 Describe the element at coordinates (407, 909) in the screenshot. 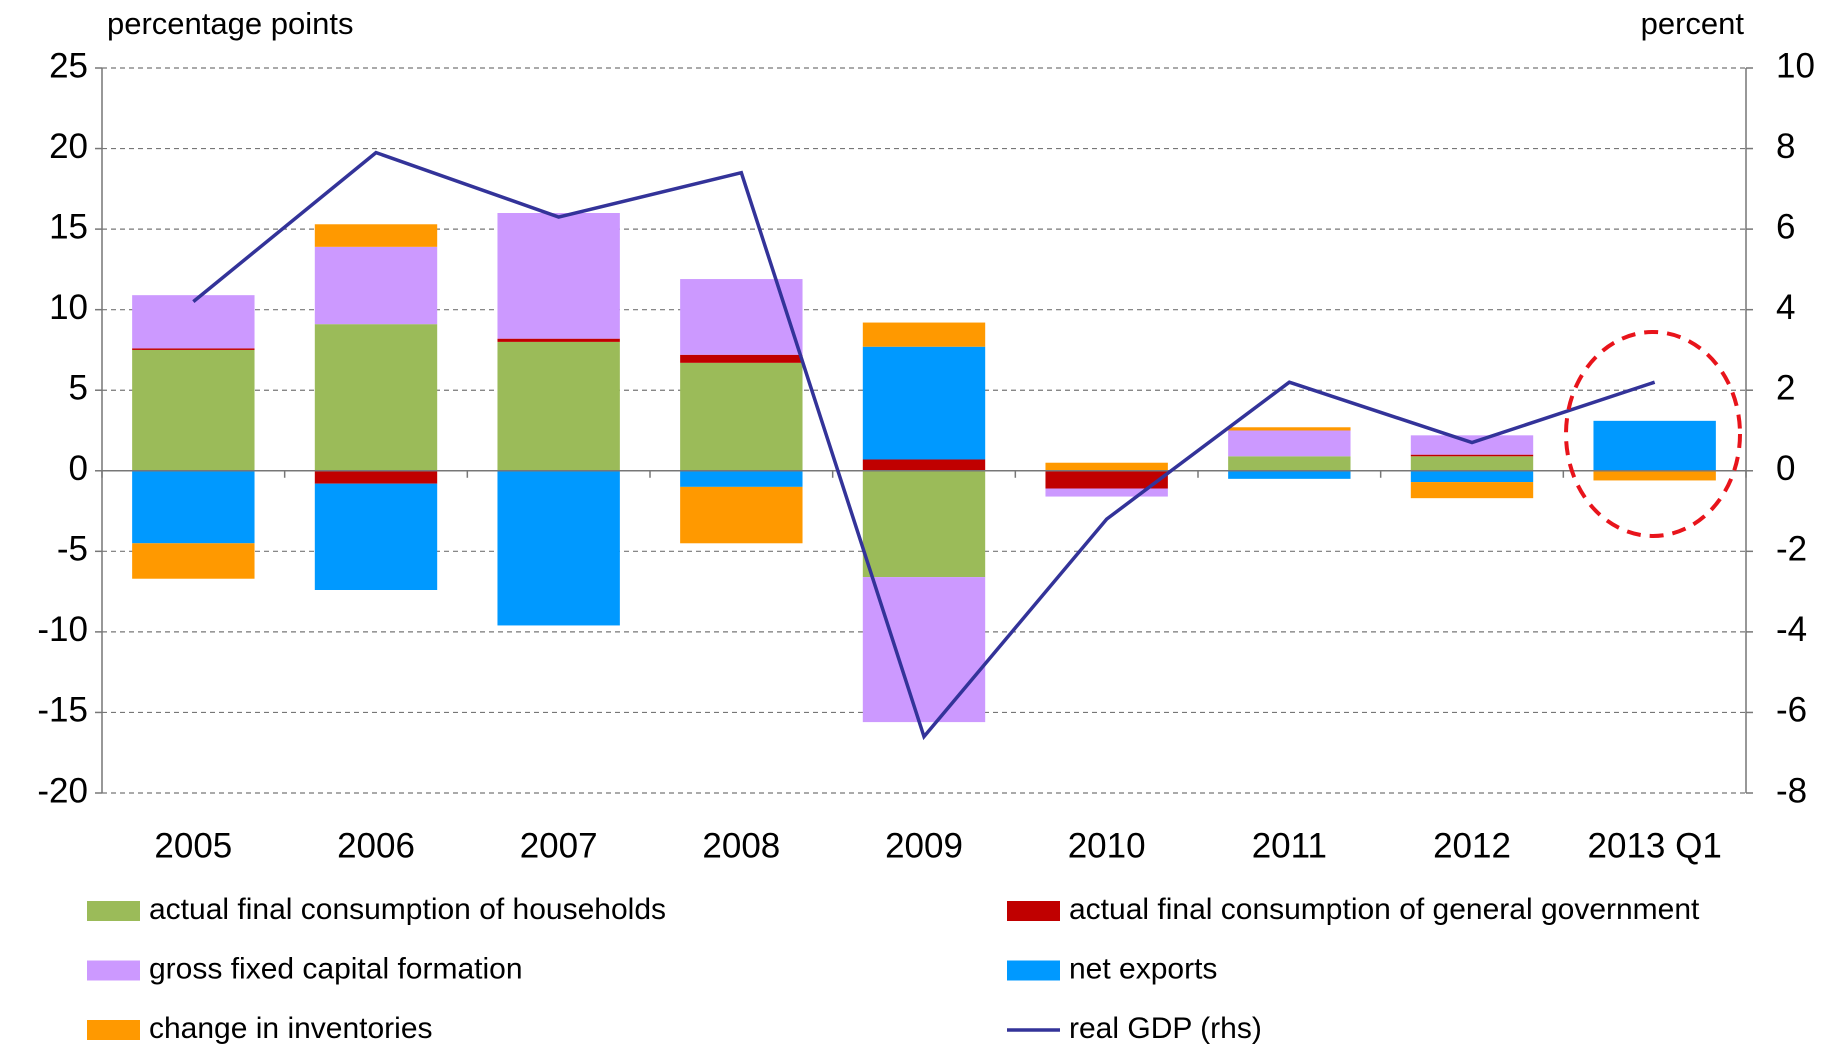

I see `legend-label: actual final consumption of households` at that location.